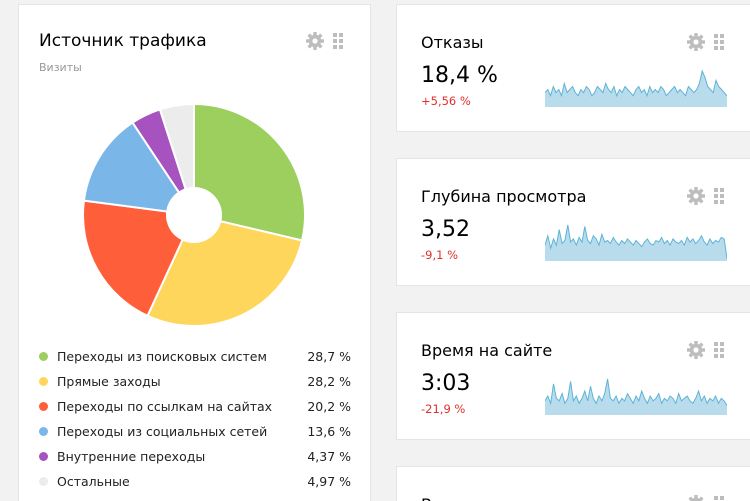  I want to click on metric-title: Возраст, so click(454, 498).